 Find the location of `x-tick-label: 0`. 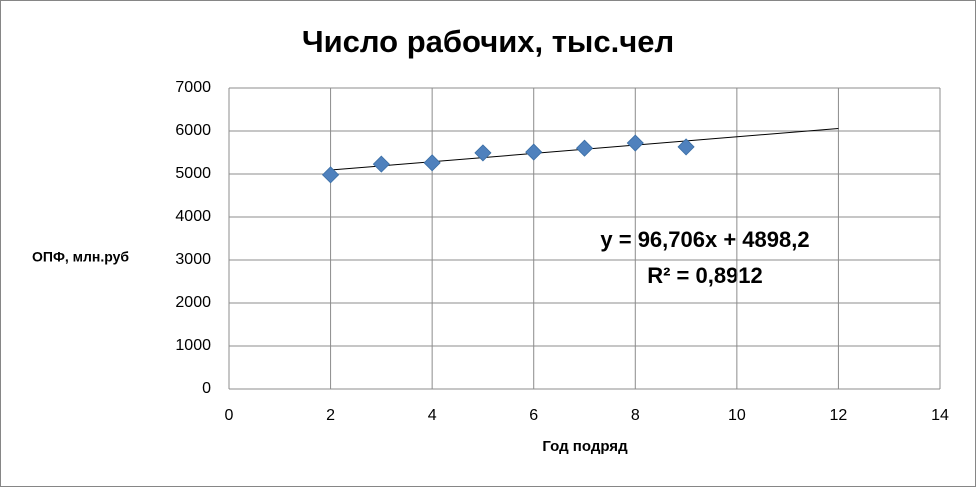

x-tick-label: 0 is located at coordinates (229, 415).